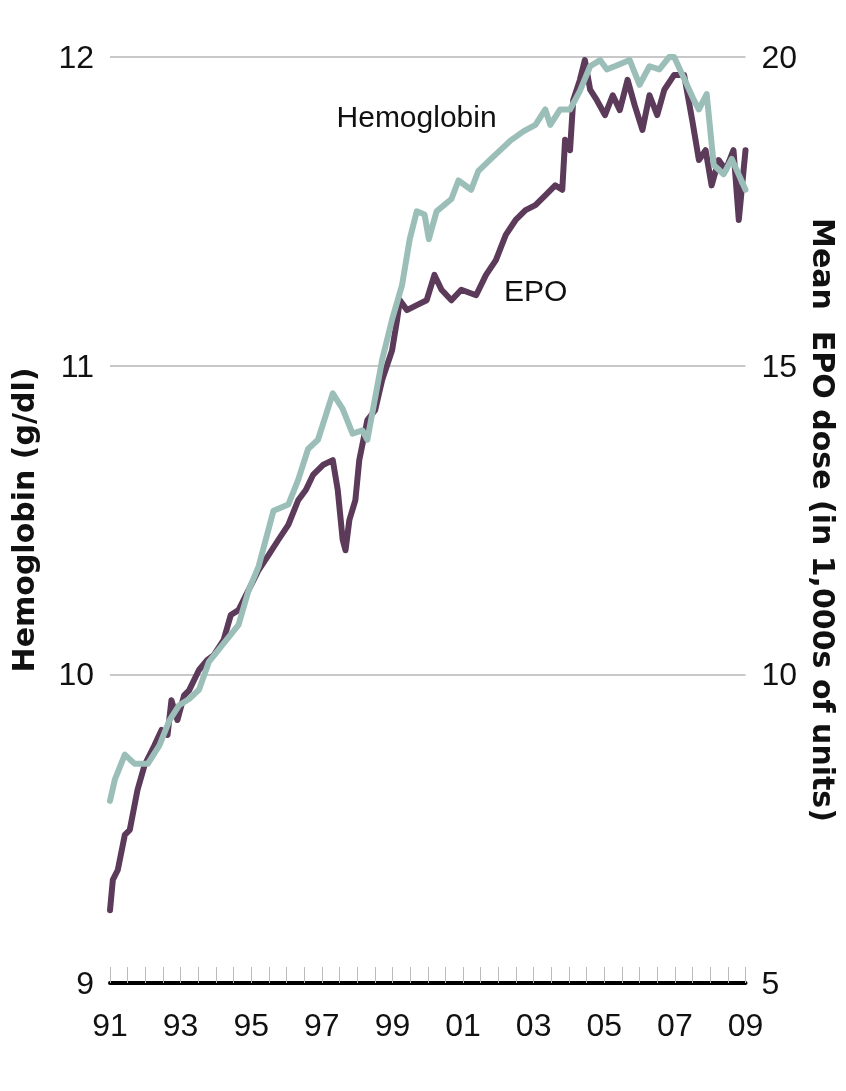  I want to click on x-tick-label: 01, so click(463, 1025).